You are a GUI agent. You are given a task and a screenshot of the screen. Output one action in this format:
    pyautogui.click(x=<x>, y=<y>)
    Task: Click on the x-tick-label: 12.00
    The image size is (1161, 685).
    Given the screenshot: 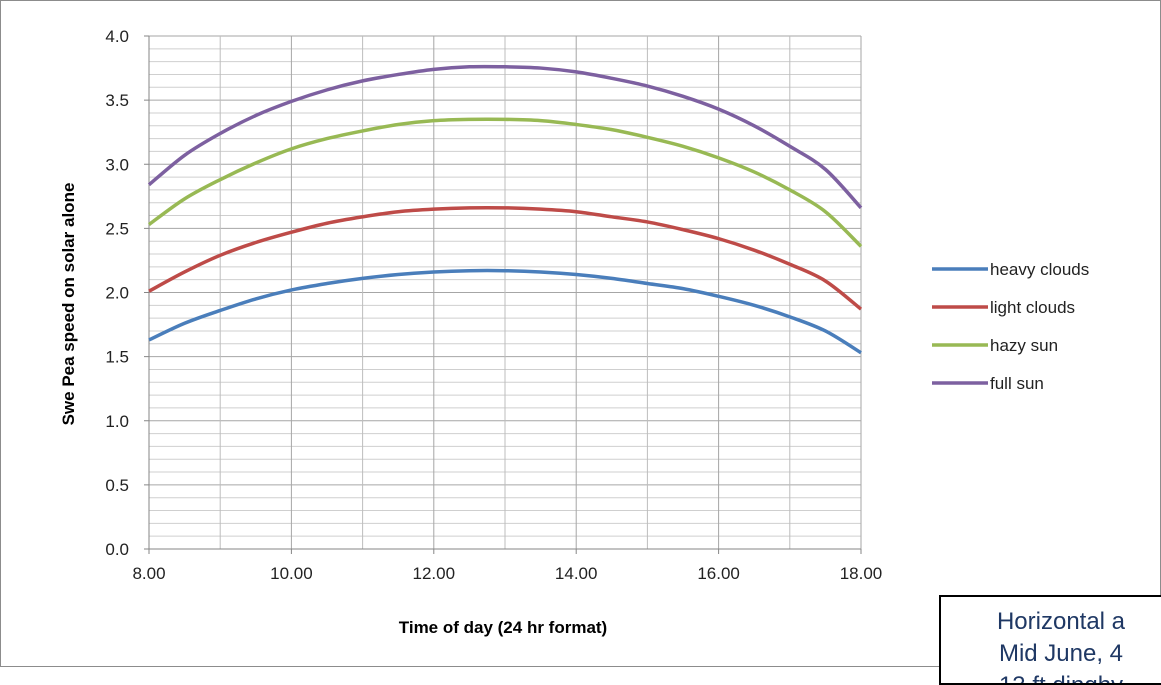 What is the action you would take?
    pyautogui.click(x=434, y=573)
    